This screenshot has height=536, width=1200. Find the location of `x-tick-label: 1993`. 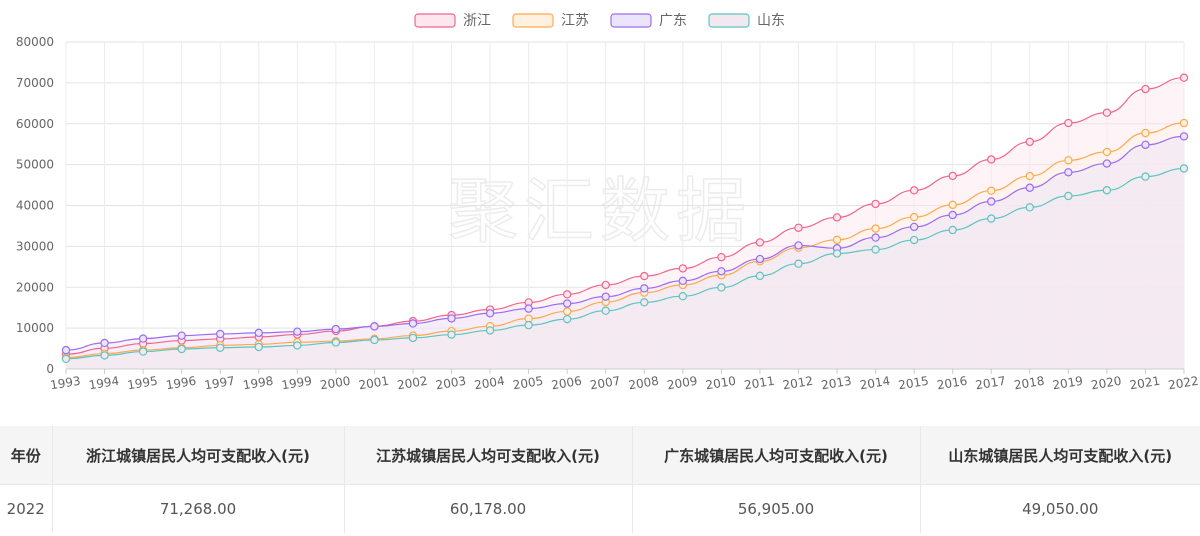

x-tick-label: 1993 is located at coordinates (65, 383).